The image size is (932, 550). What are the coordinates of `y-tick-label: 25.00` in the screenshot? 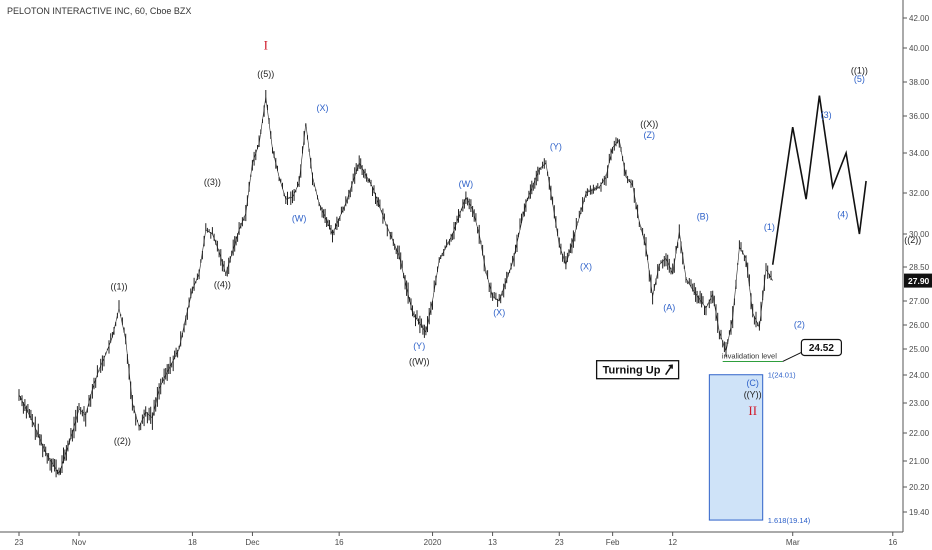 It's located at (919, 349).